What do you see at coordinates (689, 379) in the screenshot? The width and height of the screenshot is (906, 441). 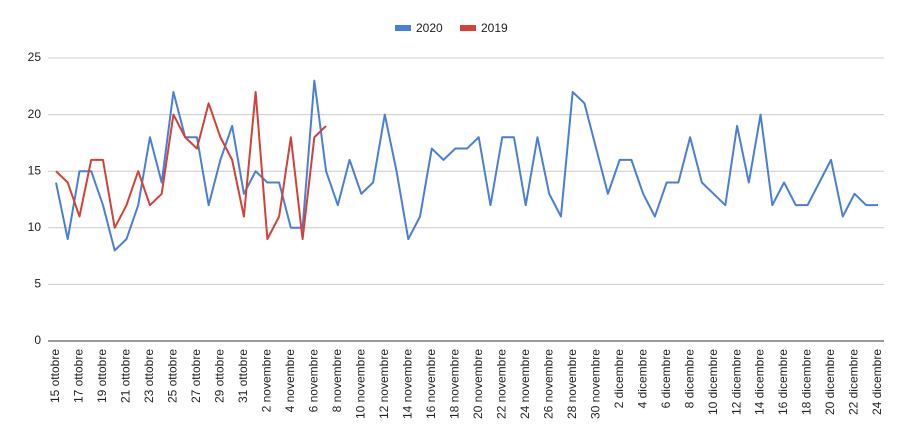 I see `x-tick-label: 8 dicembre` at bounding box center [689, 379].